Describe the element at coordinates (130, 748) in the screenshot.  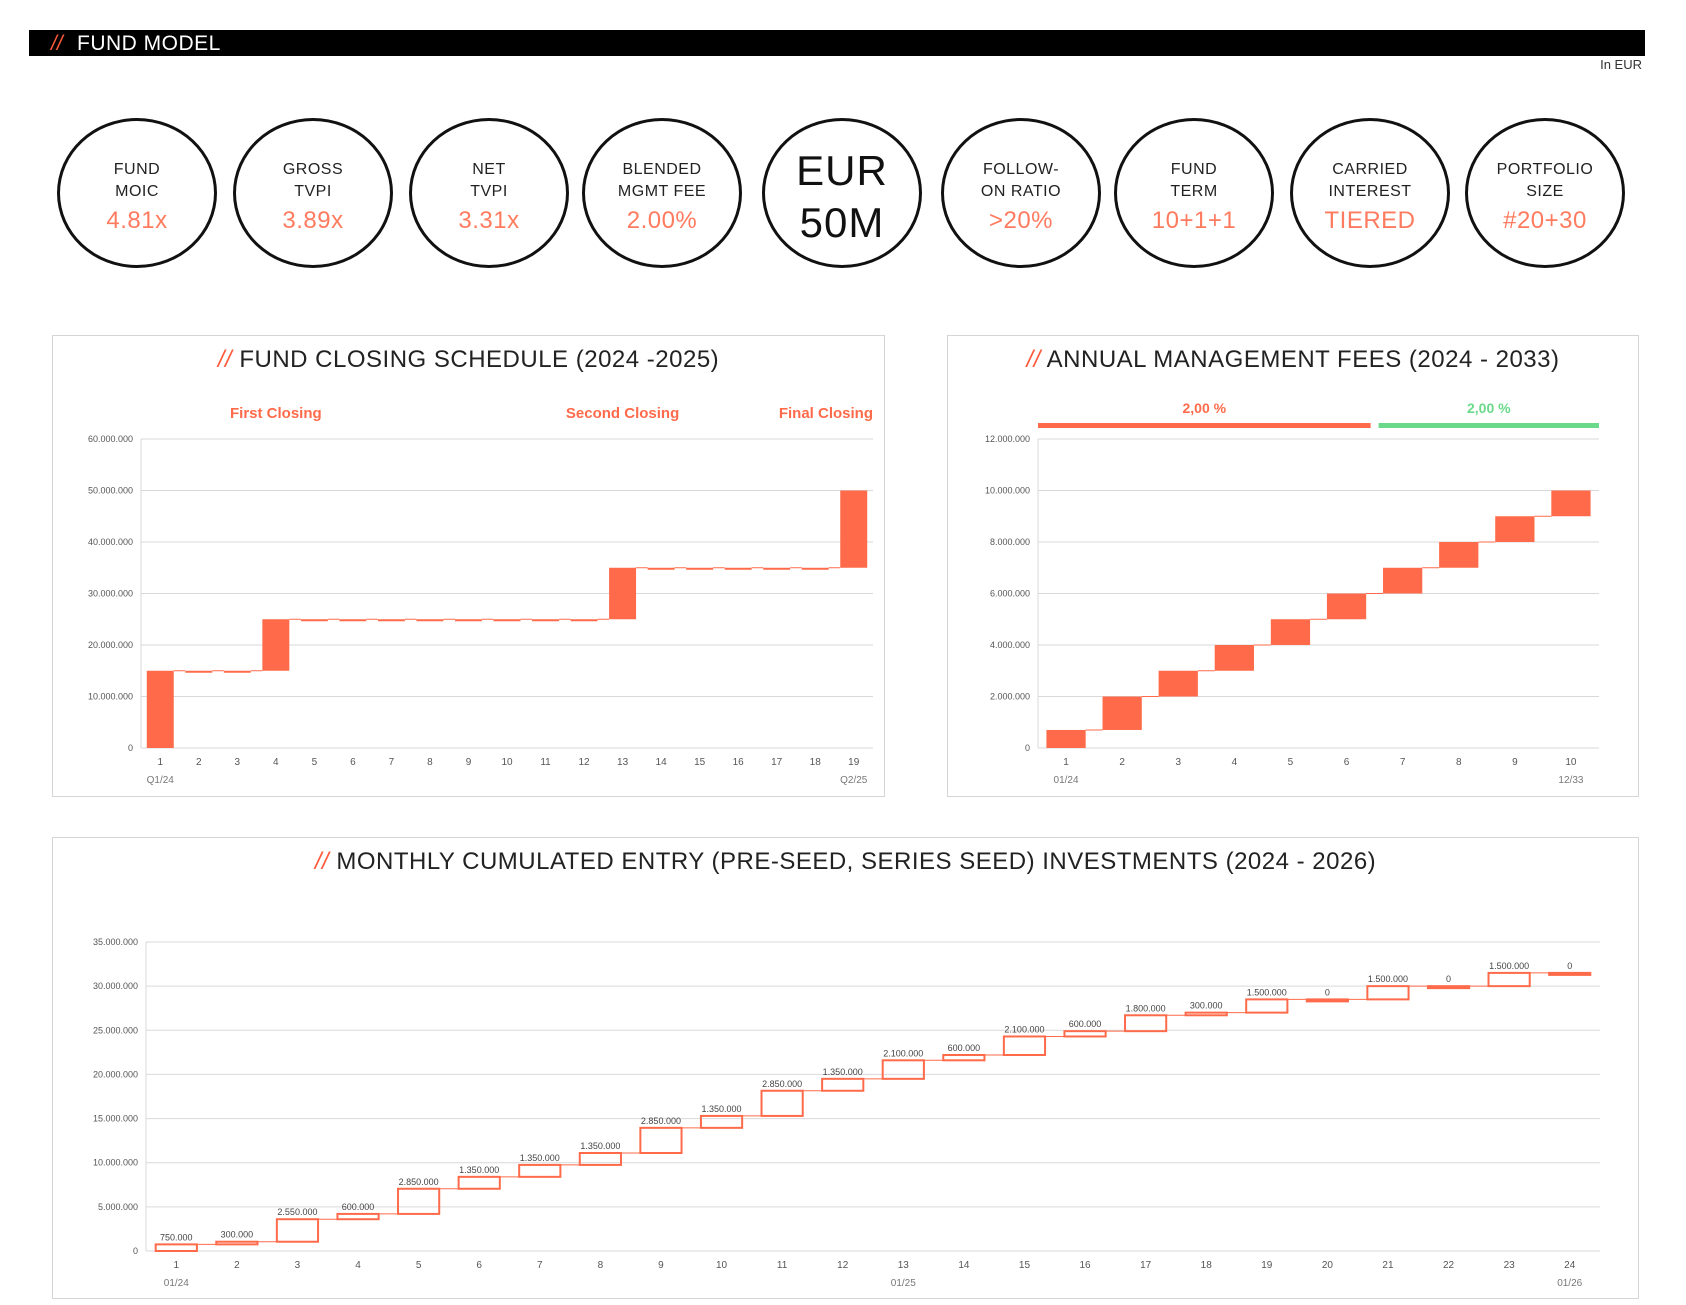
I see `y-tick-label: 0` at that location.